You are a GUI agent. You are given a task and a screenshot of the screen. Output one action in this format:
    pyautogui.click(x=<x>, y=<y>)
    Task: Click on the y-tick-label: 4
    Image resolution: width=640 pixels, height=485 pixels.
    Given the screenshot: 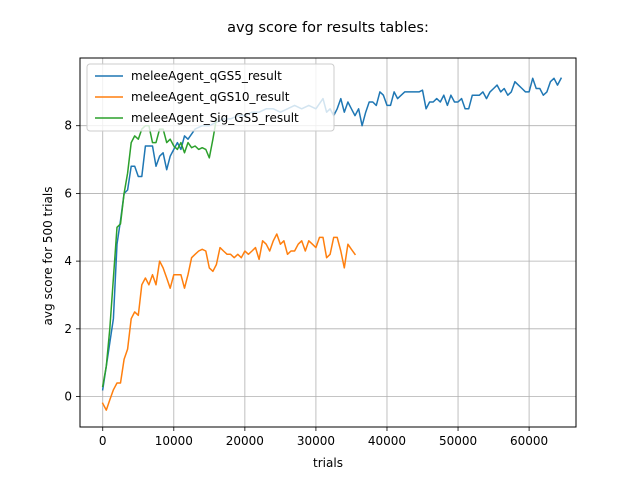 What is the action you would take?
    pyautogui.click(x=68, y=261)
    